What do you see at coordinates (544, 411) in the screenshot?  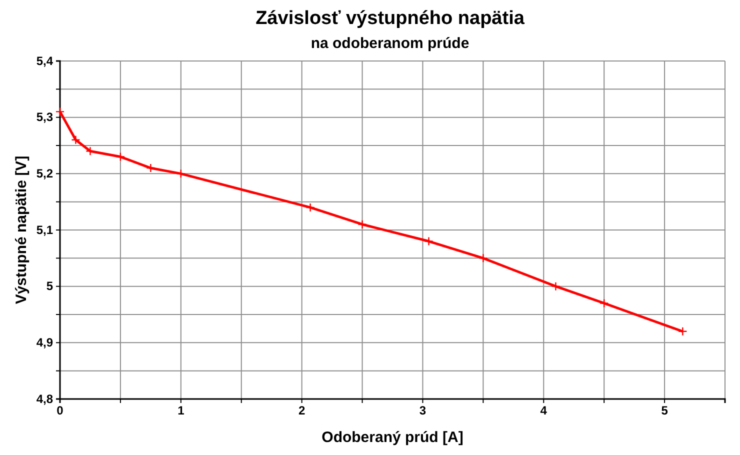 I see `x-tick-label: 4` at bounding box center [544, 411].